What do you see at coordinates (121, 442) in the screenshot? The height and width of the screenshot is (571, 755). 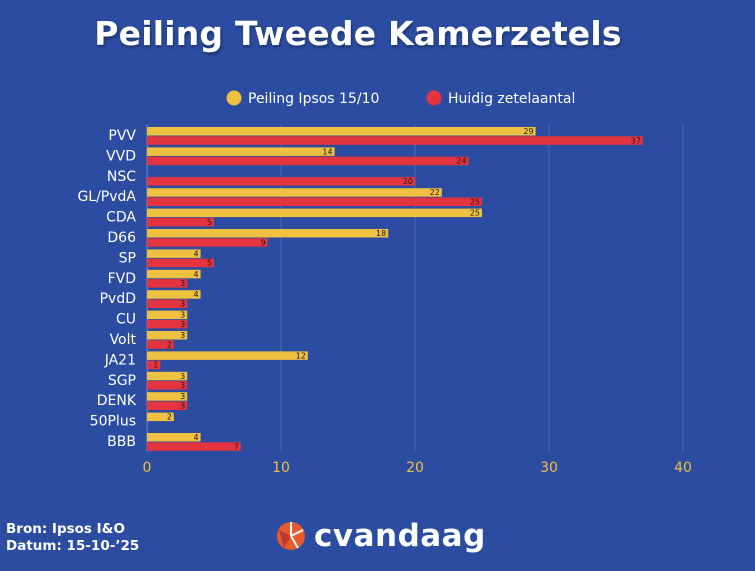 I see `category-label: BBB` at bounding box center [121, 442].